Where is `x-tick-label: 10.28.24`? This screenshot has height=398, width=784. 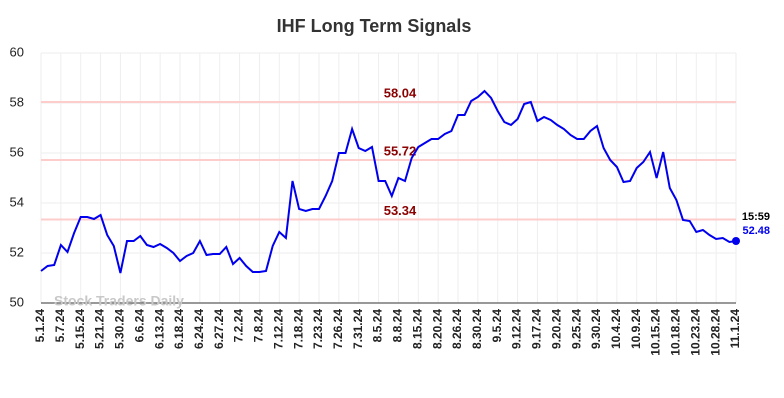
x-tick-label: 10.28.24 is located at coordinates (715, 332).